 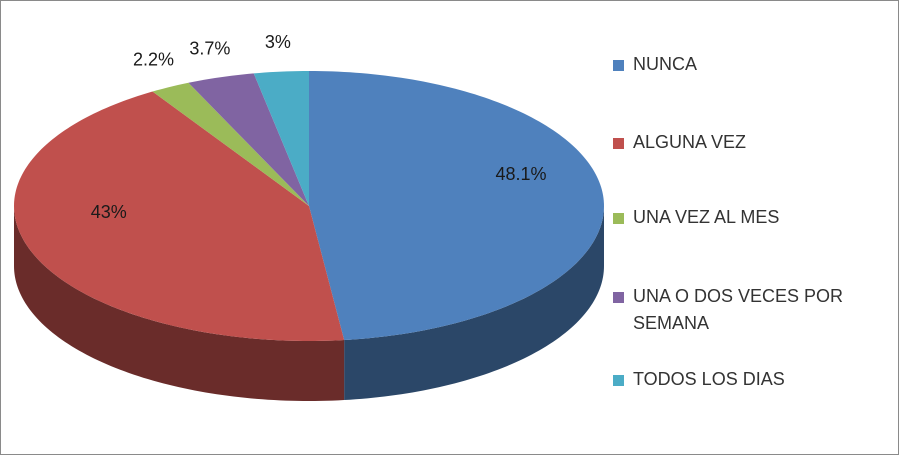 I want to click on data-label: 2.2%, so click(x=153, y=59).